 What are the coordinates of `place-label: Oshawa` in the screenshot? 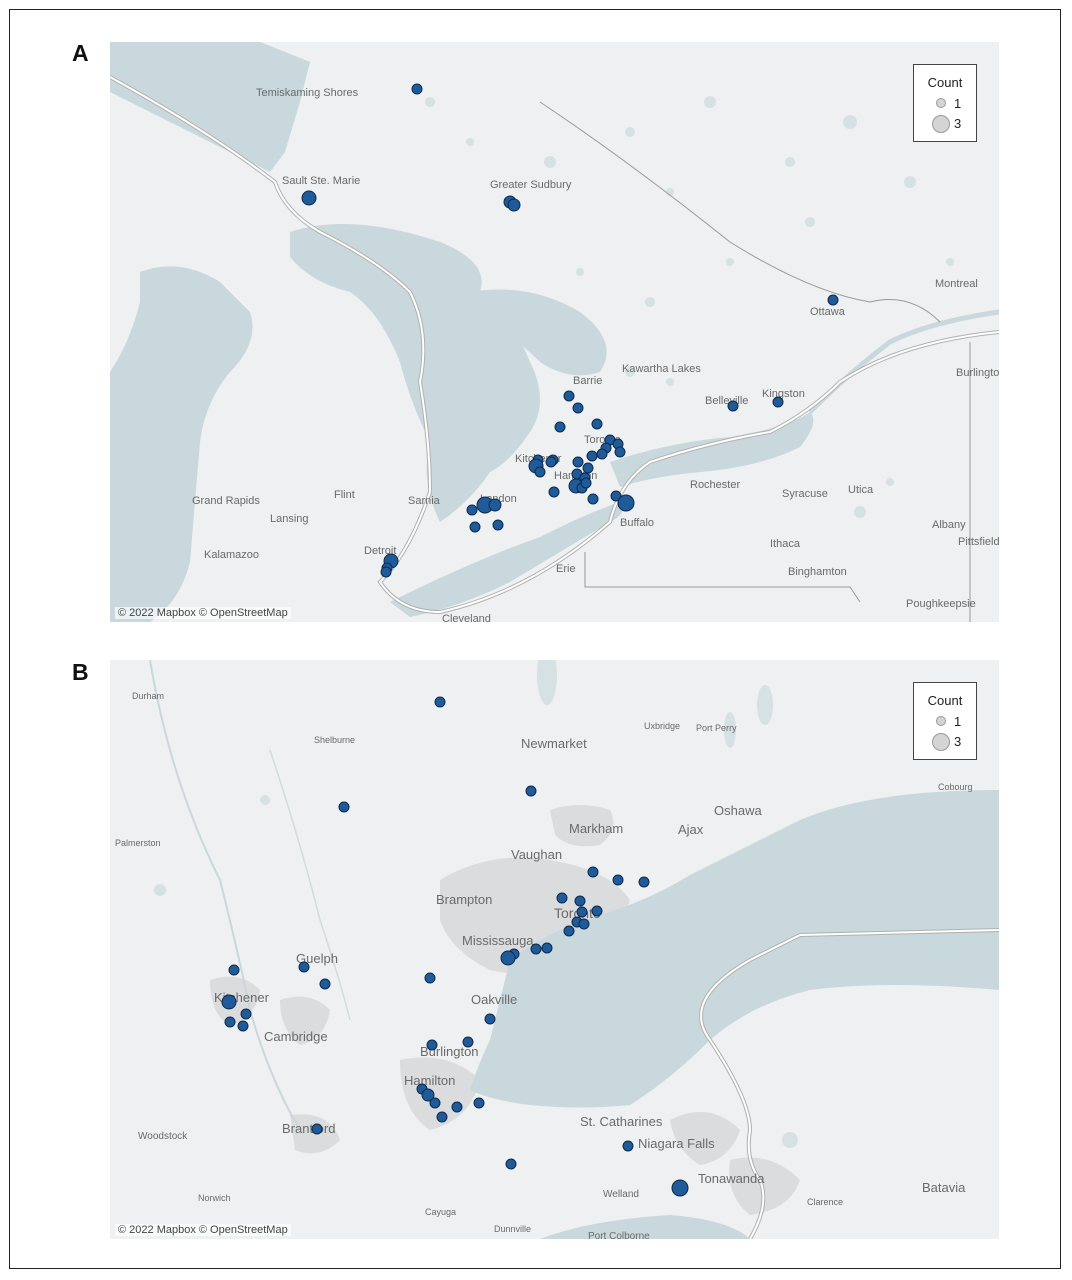 It's located at (738, 810).